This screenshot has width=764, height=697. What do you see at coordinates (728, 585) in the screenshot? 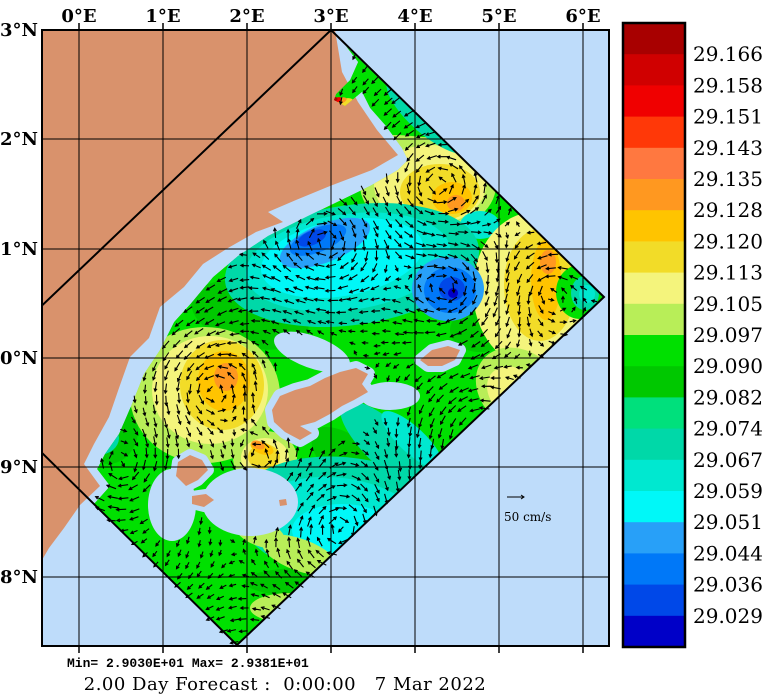
I see `colorbar-label: 29.036` at bounding box center [728, 585].